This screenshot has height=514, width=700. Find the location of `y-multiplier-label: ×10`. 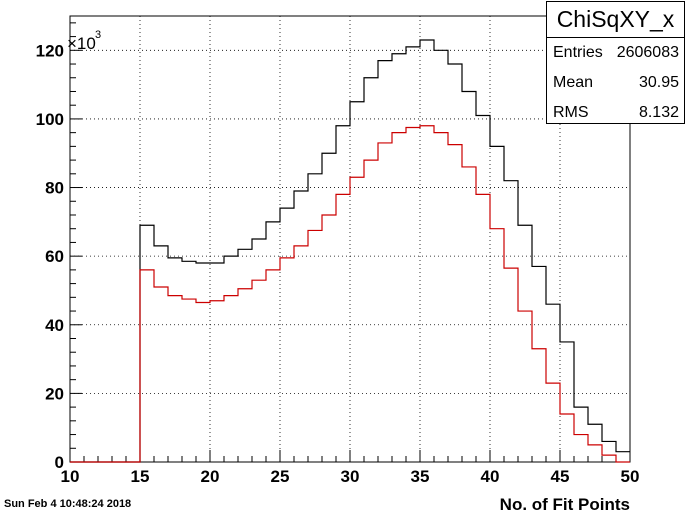

y-multiplier-label: ×10 is located at coordinates (81, 43).